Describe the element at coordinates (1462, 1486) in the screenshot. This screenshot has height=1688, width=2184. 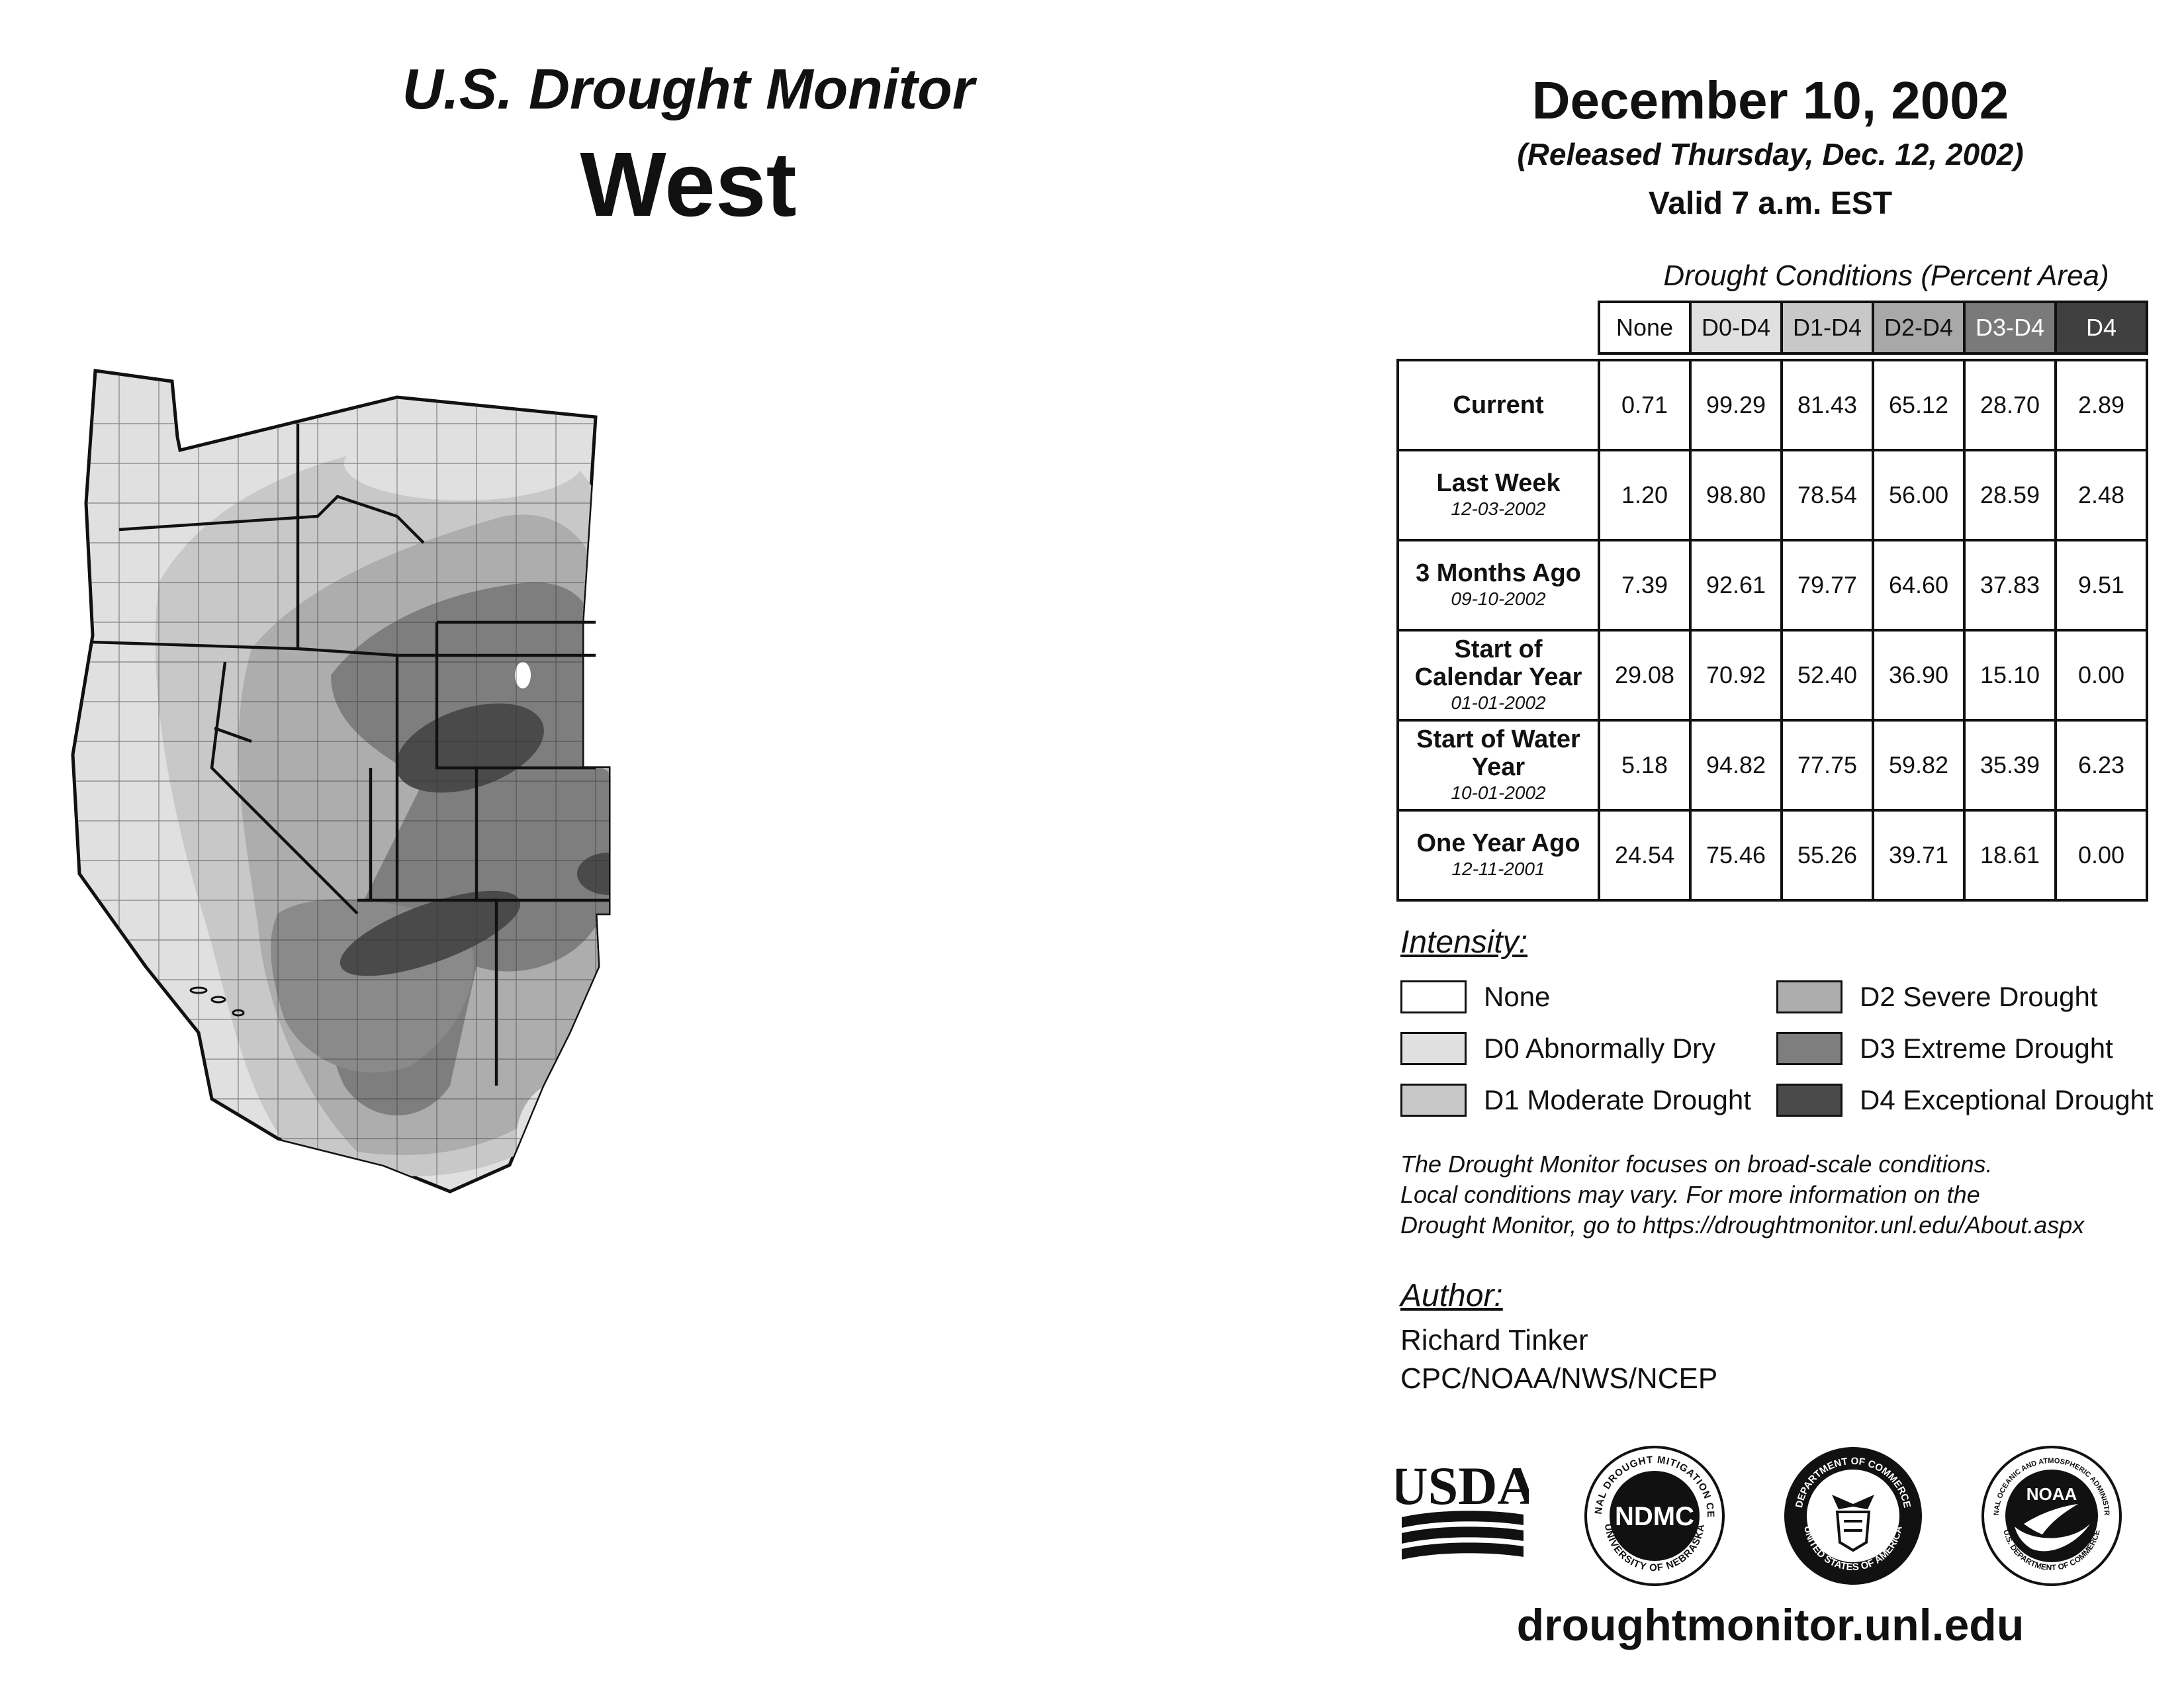
I see `usda-logo-text: USDA` at that location.